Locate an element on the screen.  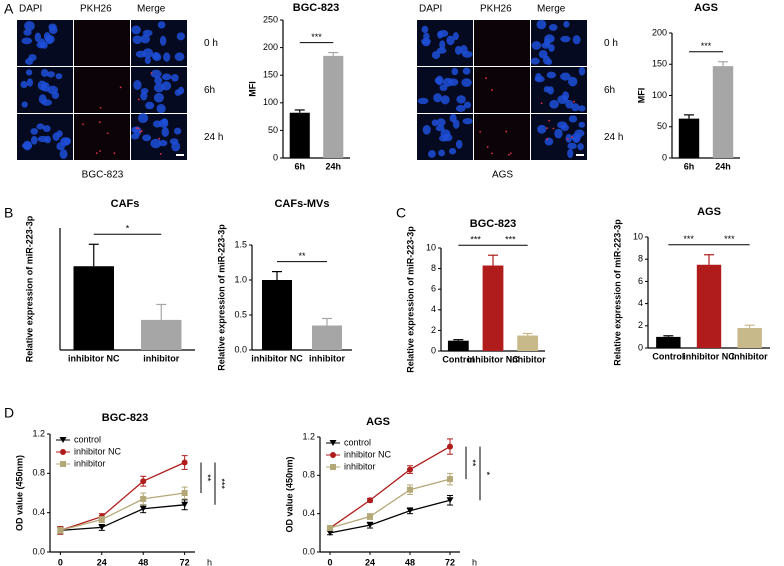
y-tick-label: 0.0 is located at coordinates (38, 551).